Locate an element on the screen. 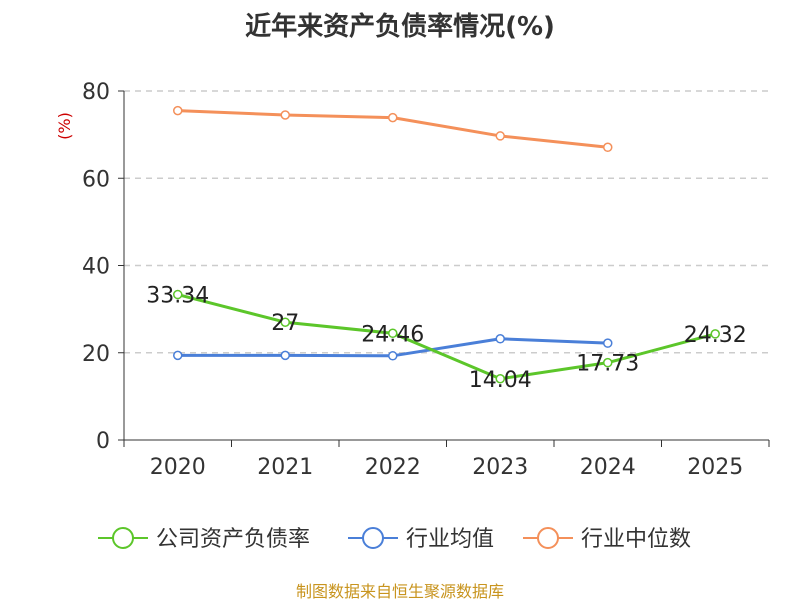 The height and width of the screenshot is (602, 800). data-label-layer: 33.34 27 24.46 14.04 17.73 24.32 is located at coordinates (446, 338).